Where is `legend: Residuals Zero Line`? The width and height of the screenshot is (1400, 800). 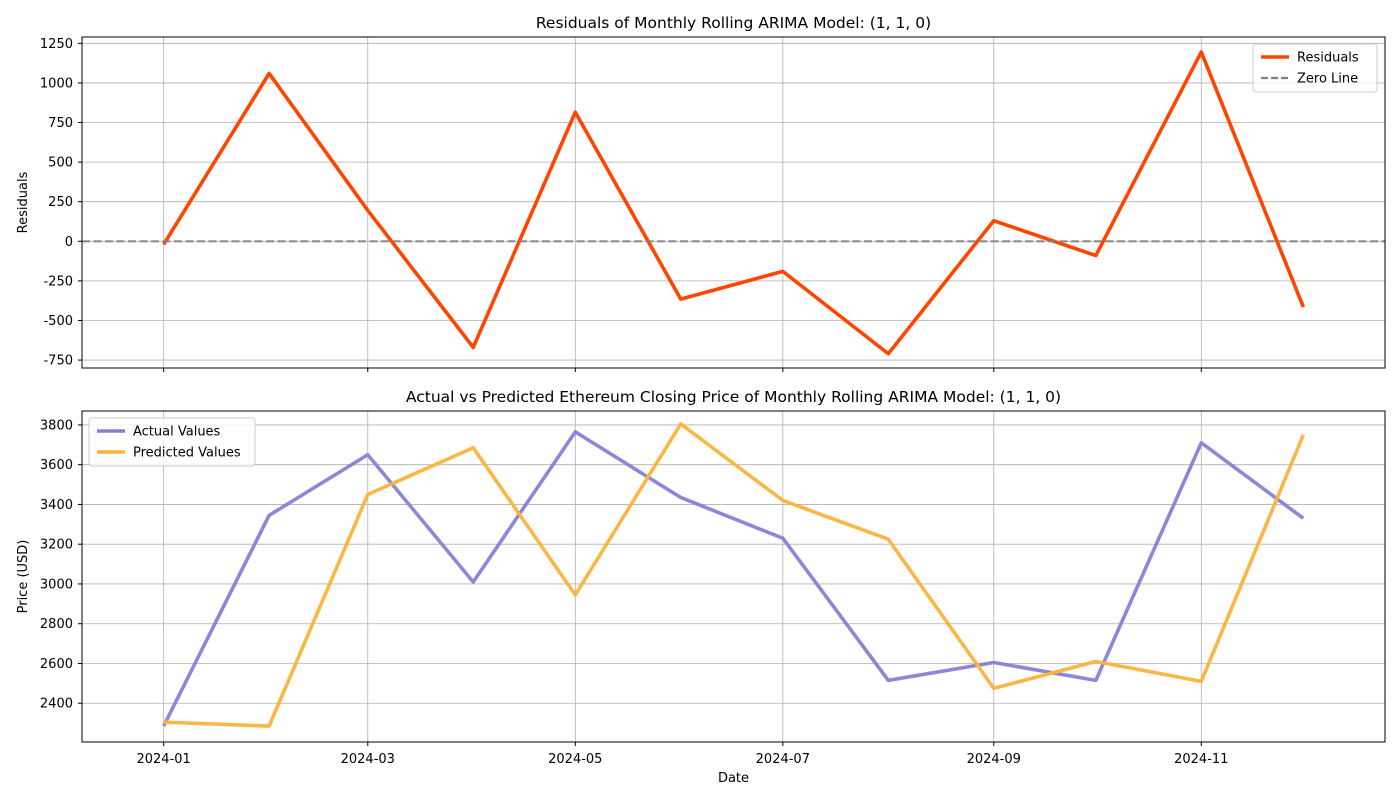 legend: Residuals Zero Line is located at coordinates (1315, 68).